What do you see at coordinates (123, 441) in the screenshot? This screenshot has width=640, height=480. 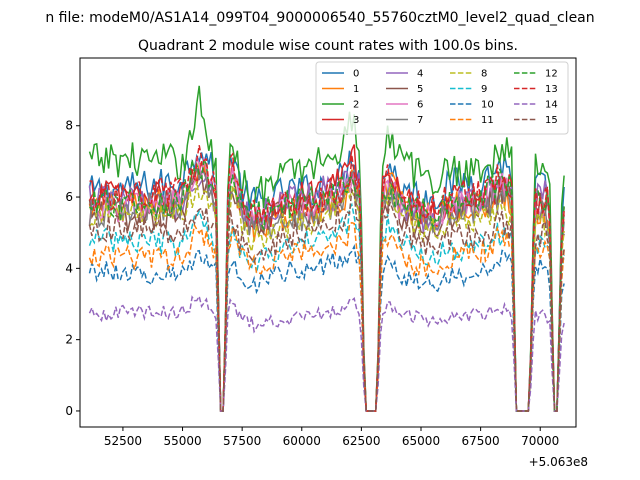 I see `x-tick-label: 52500` at bounding box center [123, 441].